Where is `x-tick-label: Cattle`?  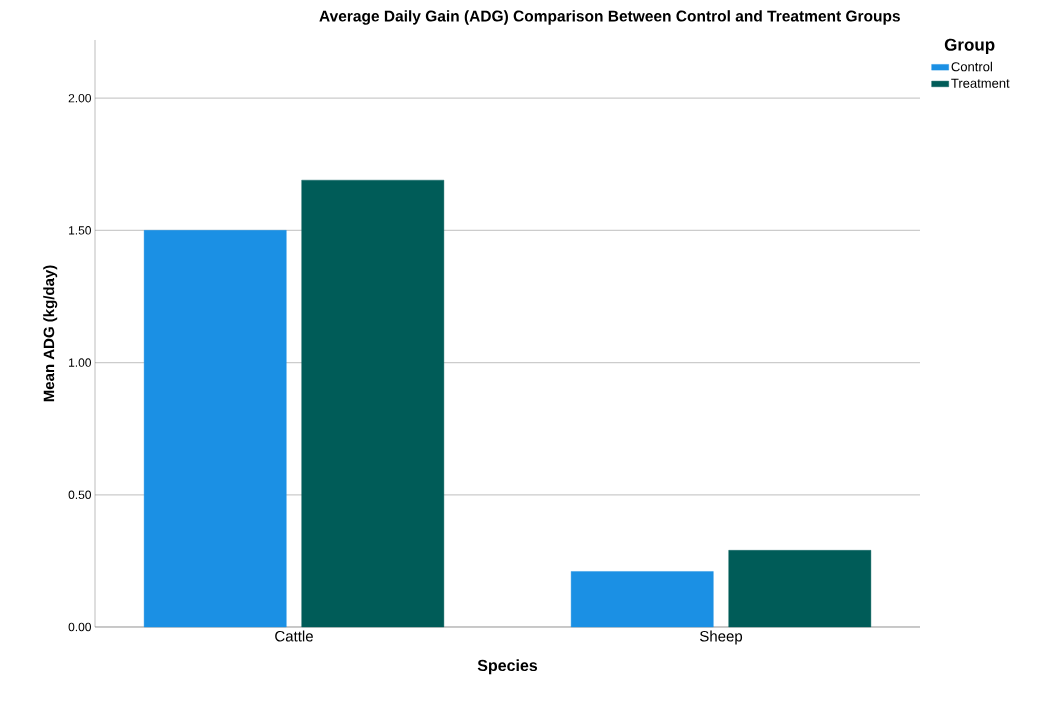
x-tick-label: Cattle is located at coordinates (294, 636).